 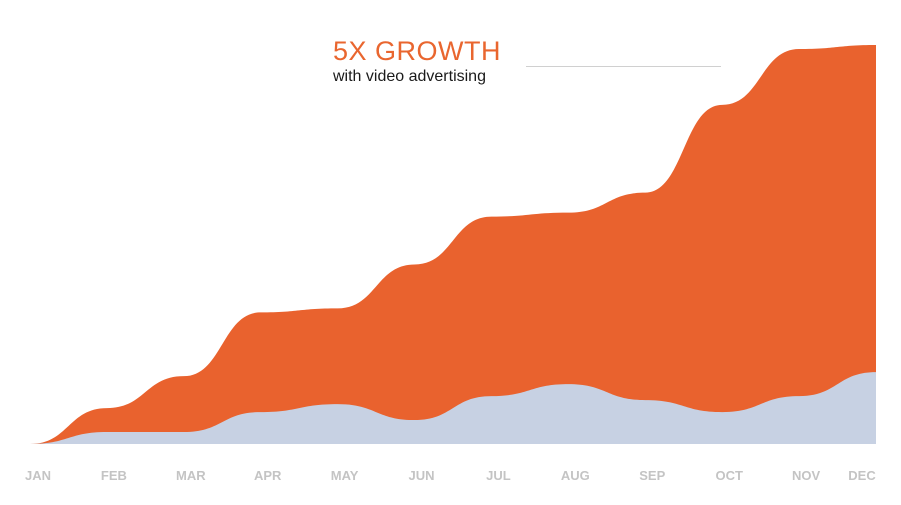 What do you see at coordinates (453, 408) in the screenshot?
I see `series-area-without-video` at bounding box center [453, 408].